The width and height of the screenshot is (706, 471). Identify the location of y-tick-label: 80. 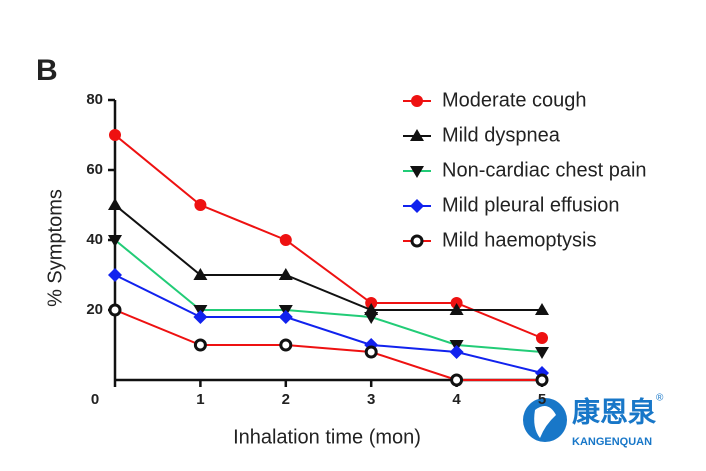
(94, 99).